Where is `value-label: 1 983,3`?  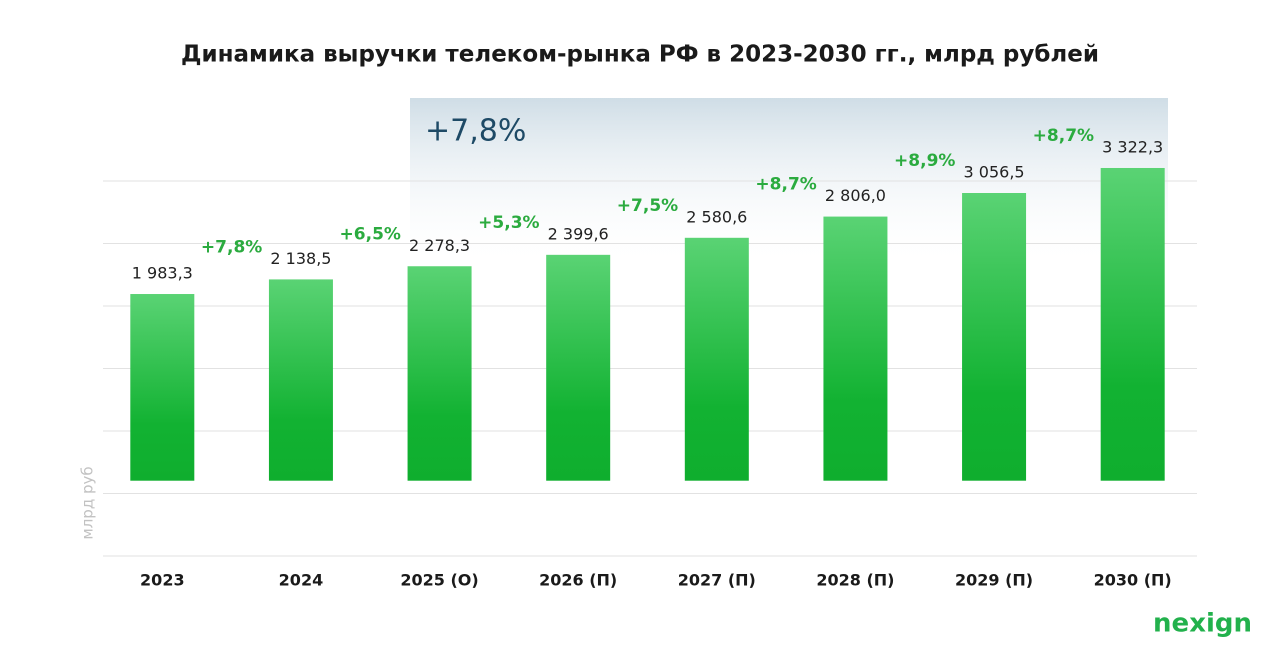 value-label: 1 983,3 is located at coordinates (162, 273).